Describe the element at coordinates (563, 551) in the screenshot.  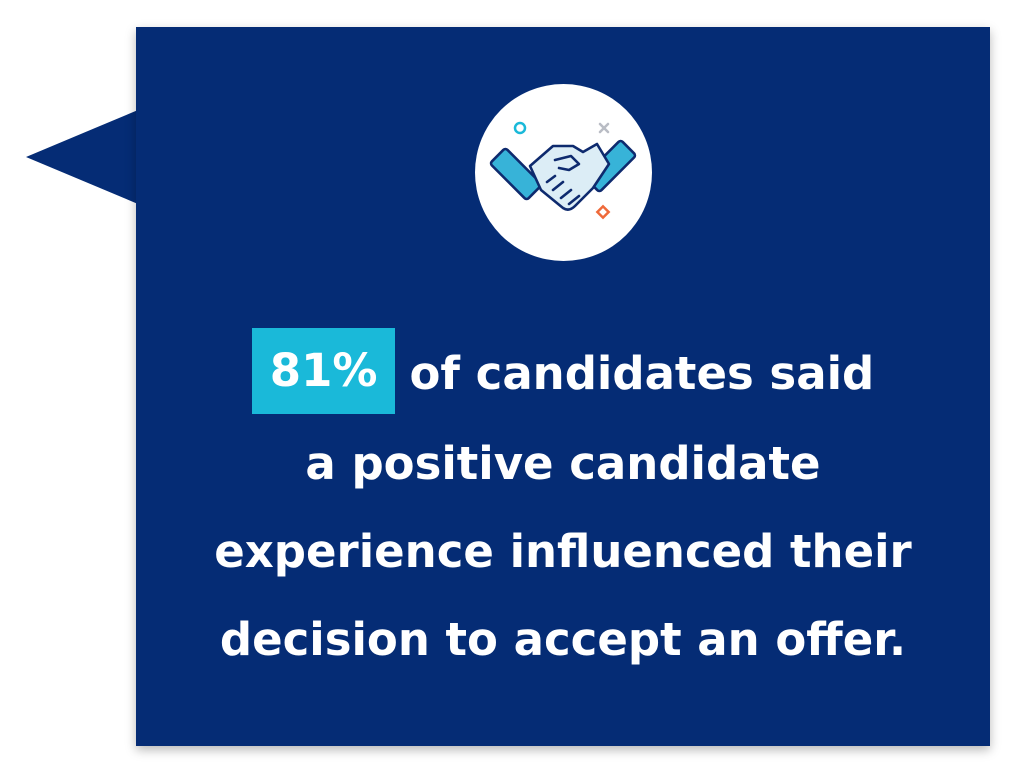
I see `stat-line-3: experience influenced their` at that location.